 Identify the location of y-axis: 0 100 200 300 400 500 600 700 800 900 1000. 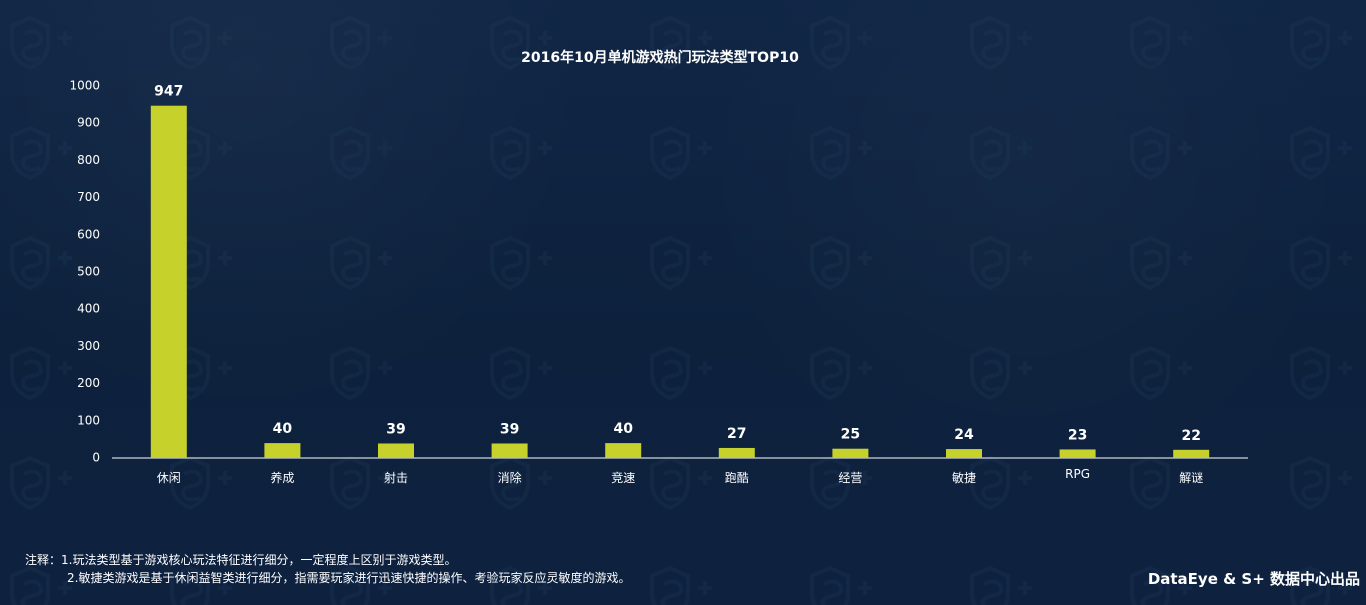
(84, 272).